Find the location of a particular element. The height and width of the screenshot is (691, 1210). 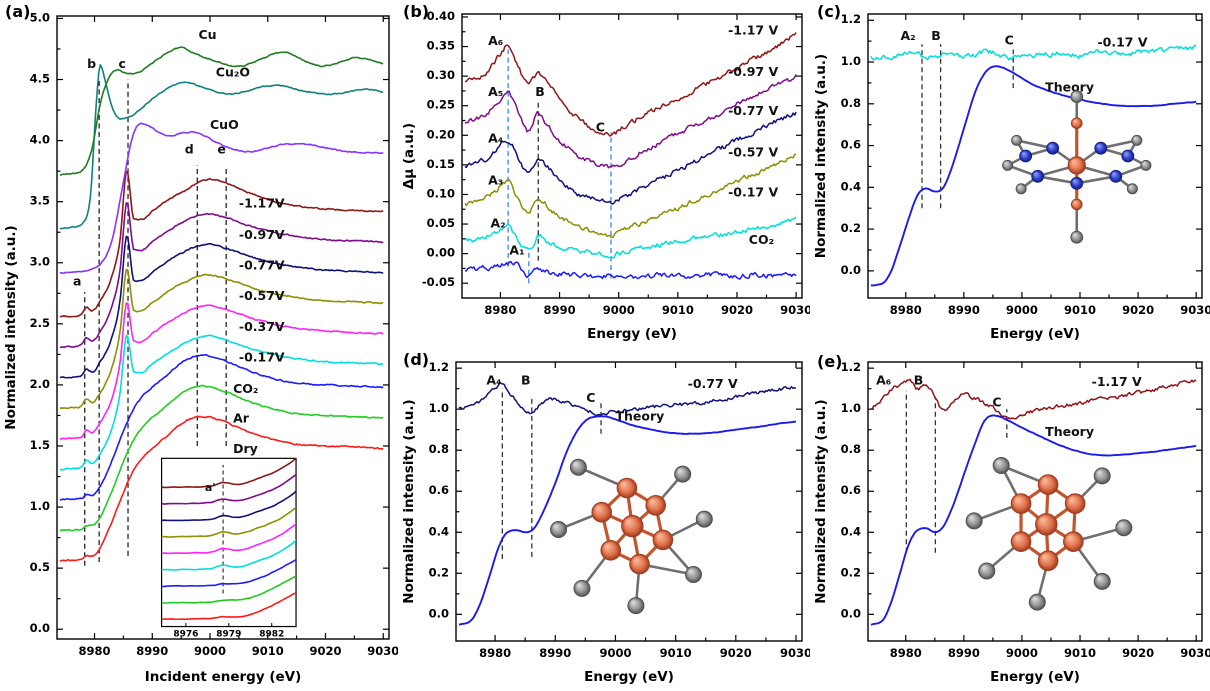

panel-letter-d: (d) is located at coordinates (416, 359).